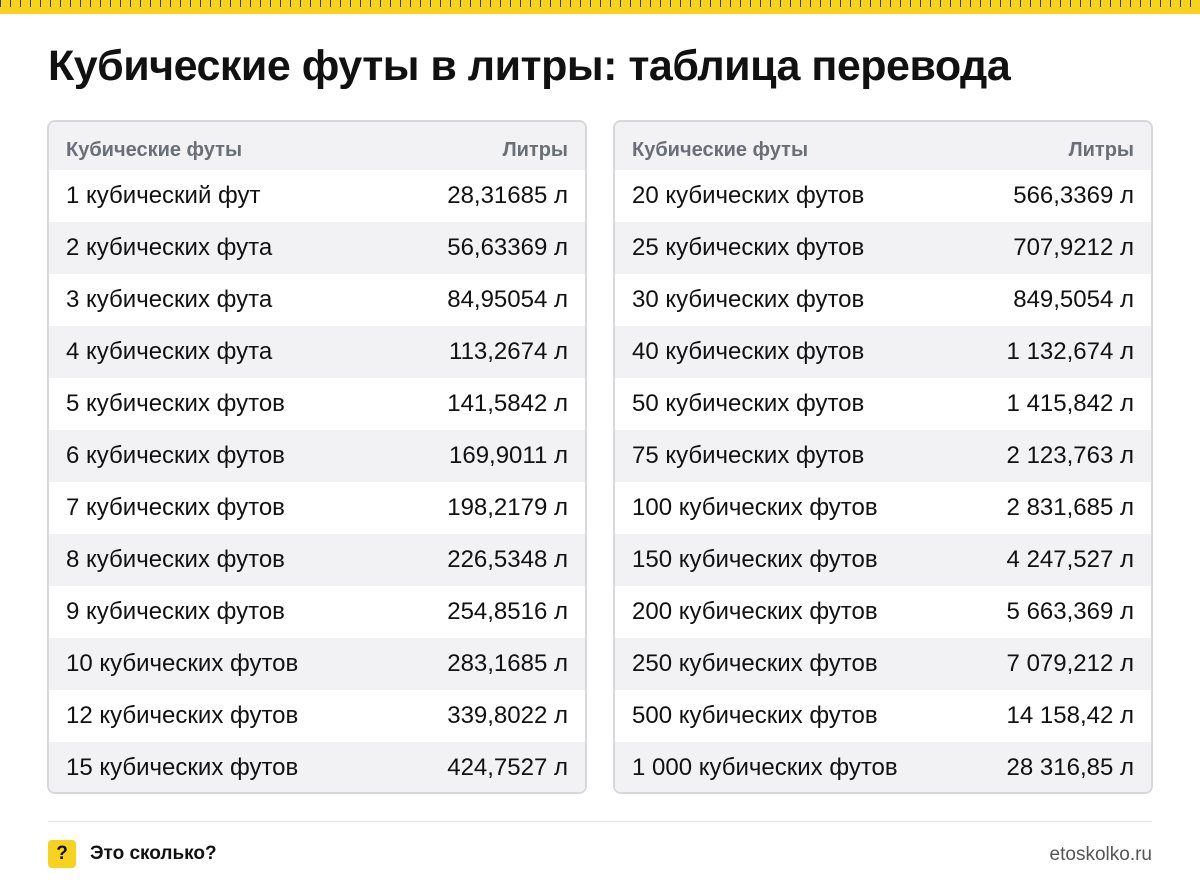 The height and width of the screenshot is (885, 1200). What do you see at coordinates (748, 403) in the screenshot?
I see `row-label: 50 кубических футов` at bounding box center [748, 403].